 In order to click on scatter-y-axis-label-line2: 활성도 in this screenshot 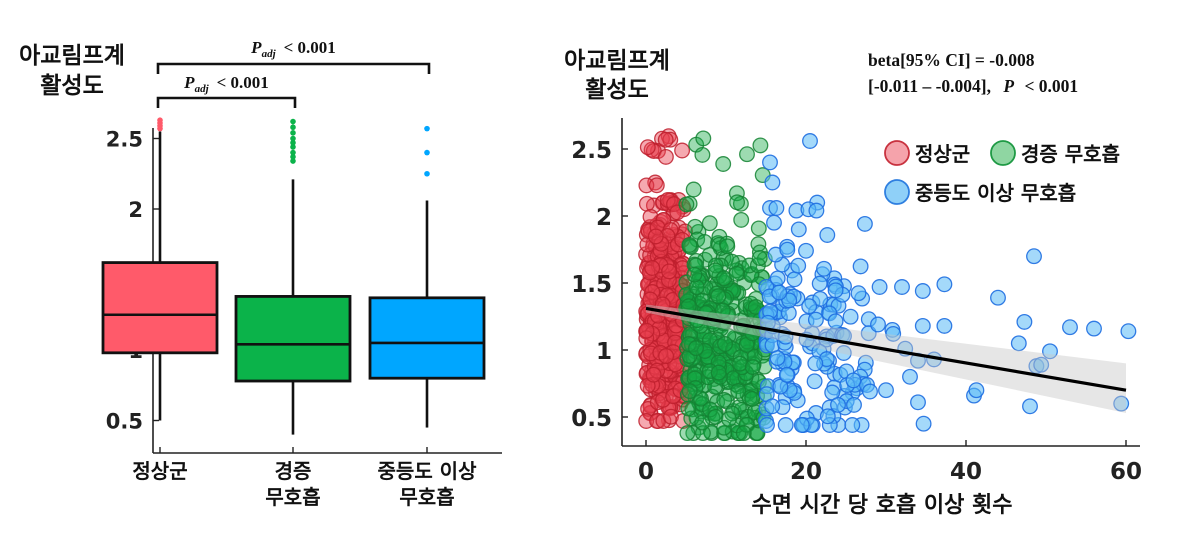, I will do `click(616, 90)`.